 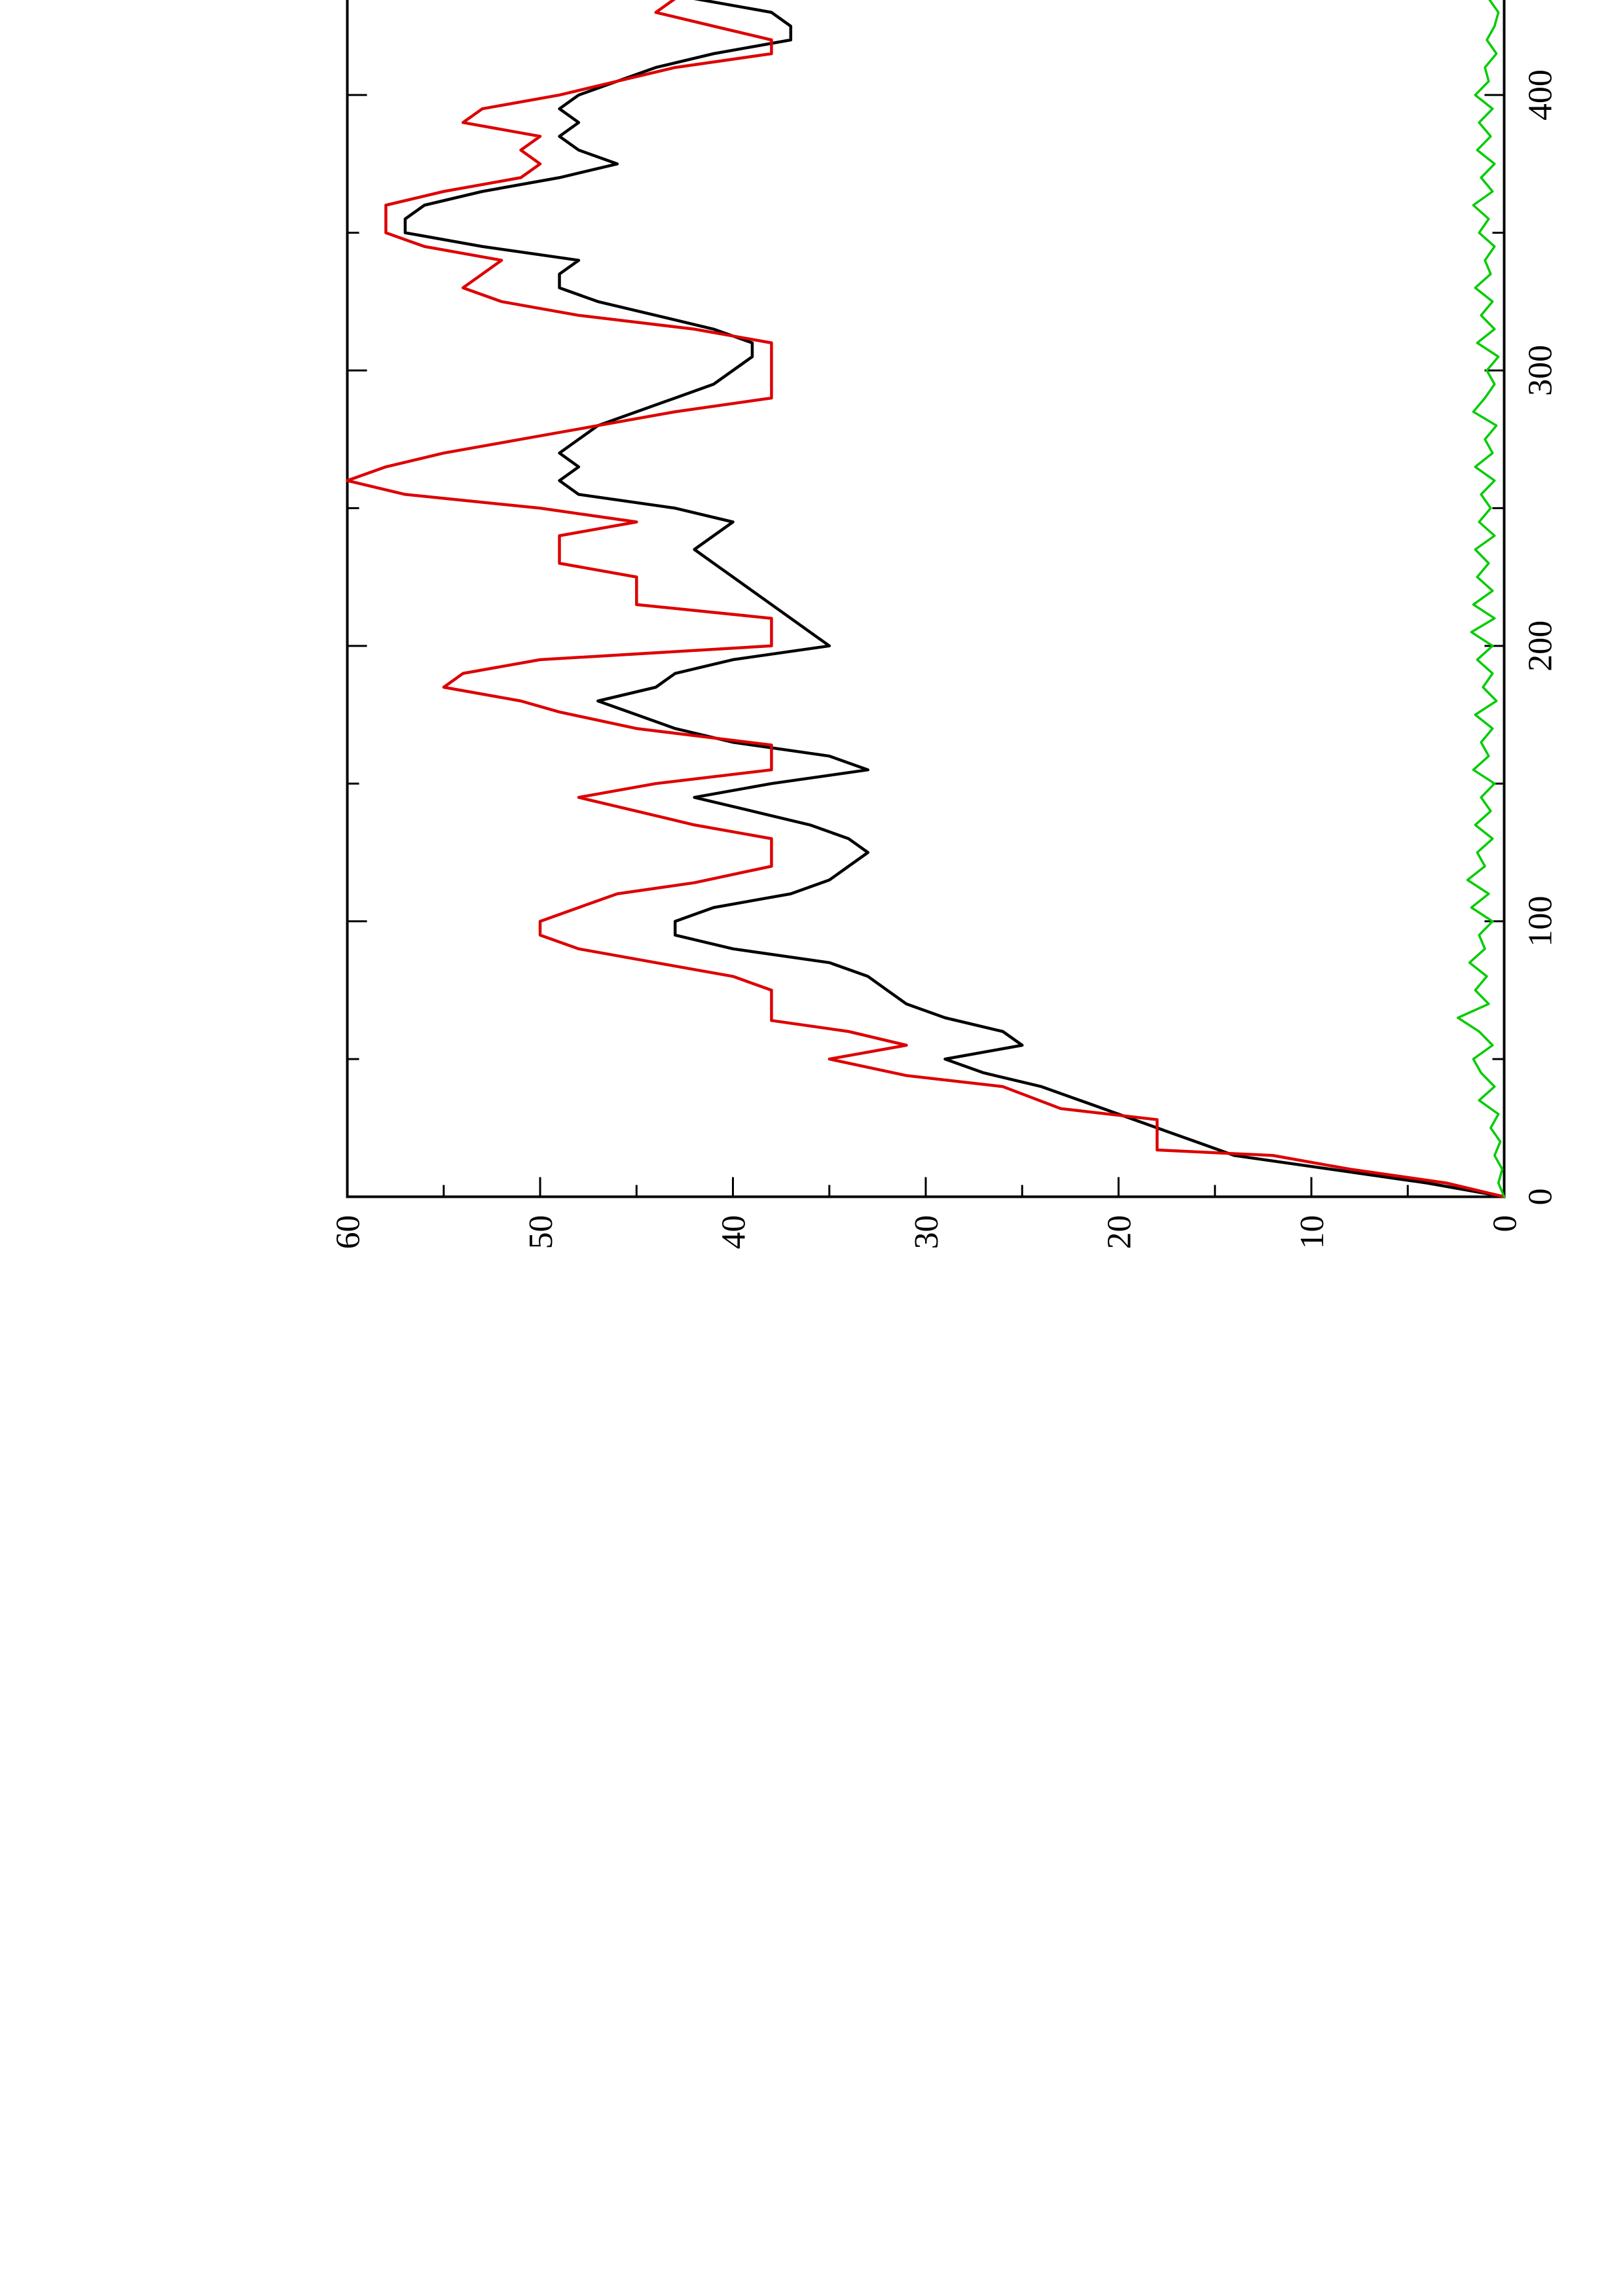 What do you see at coordinates (1312, 1232) in the screenshot?
I see `y-tick-label: 10` at bounding box center [1312, 1232].